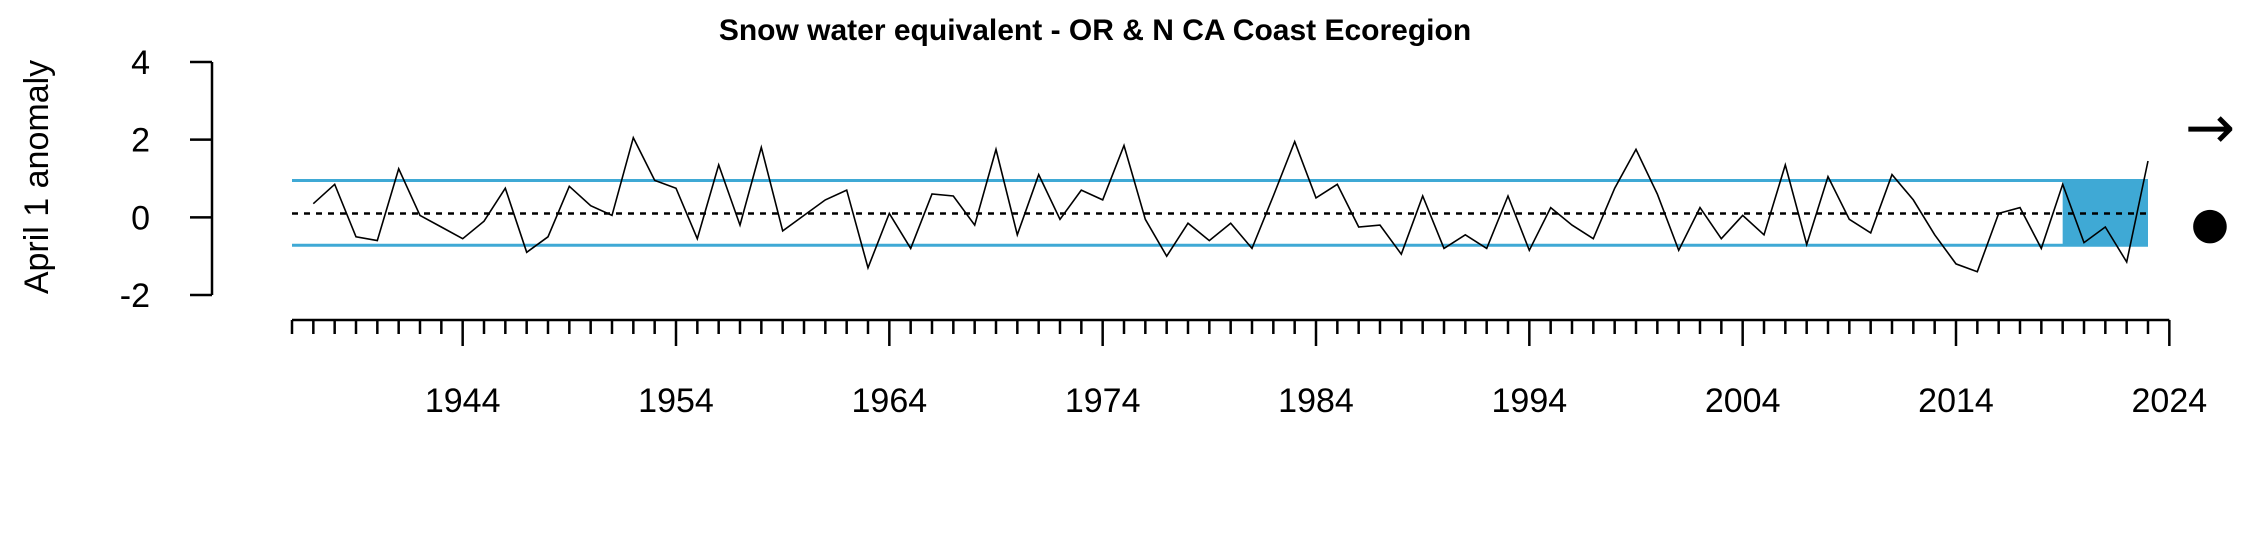 The image size is (2250, 540). What do you see at coordinates (135, 296) in the screenshot?
I see `y-tick-label: -2` at bounding box center [135, 296].